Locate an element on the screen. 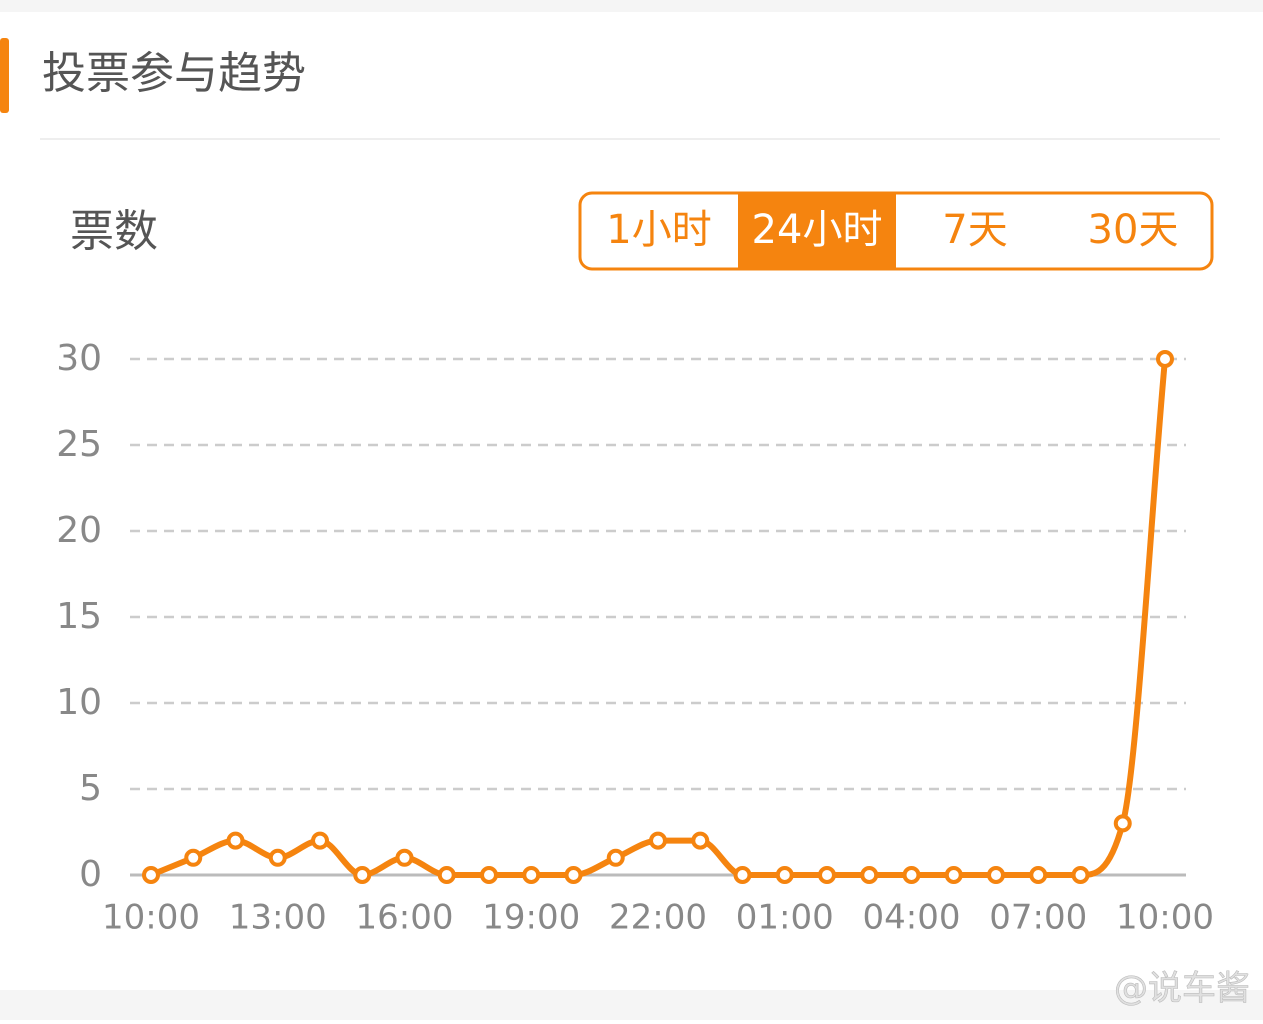 The width and height of the screenshot is (1263, 1024). y-tick-label: 15 is located at coordinates (79, 616).